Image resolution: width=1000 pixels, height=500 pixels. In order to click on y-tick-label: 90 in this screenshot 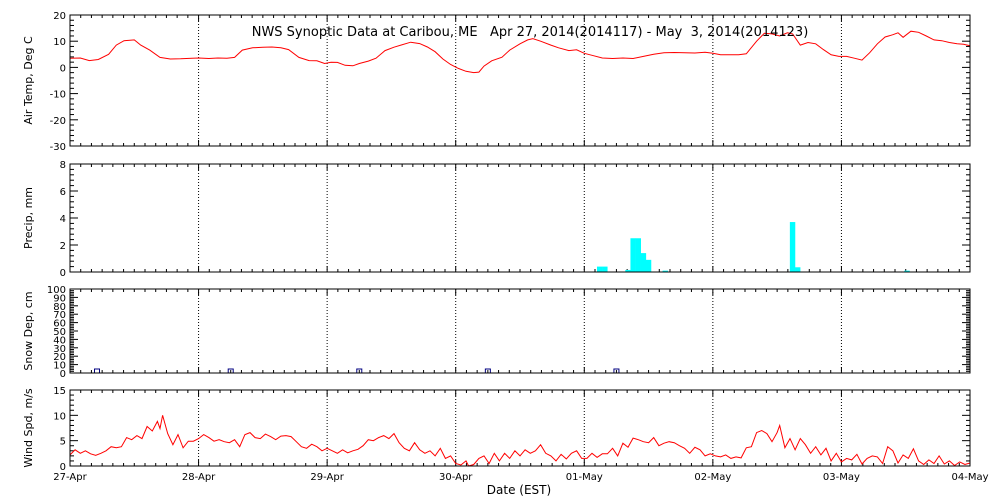, I will do `click(59, 298)`.